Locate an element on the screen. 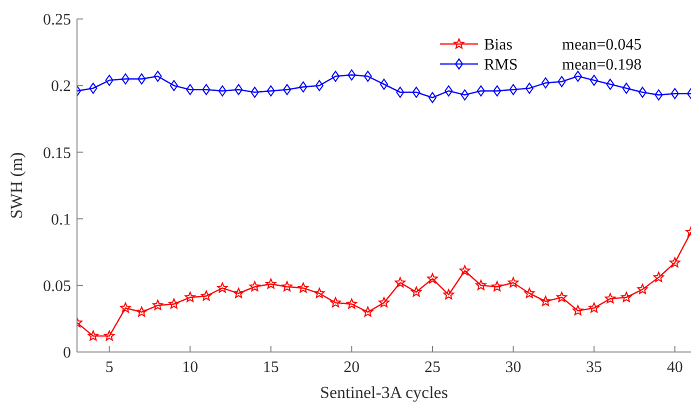  y-tick-label: 0 is located at coordinates (67, 353).